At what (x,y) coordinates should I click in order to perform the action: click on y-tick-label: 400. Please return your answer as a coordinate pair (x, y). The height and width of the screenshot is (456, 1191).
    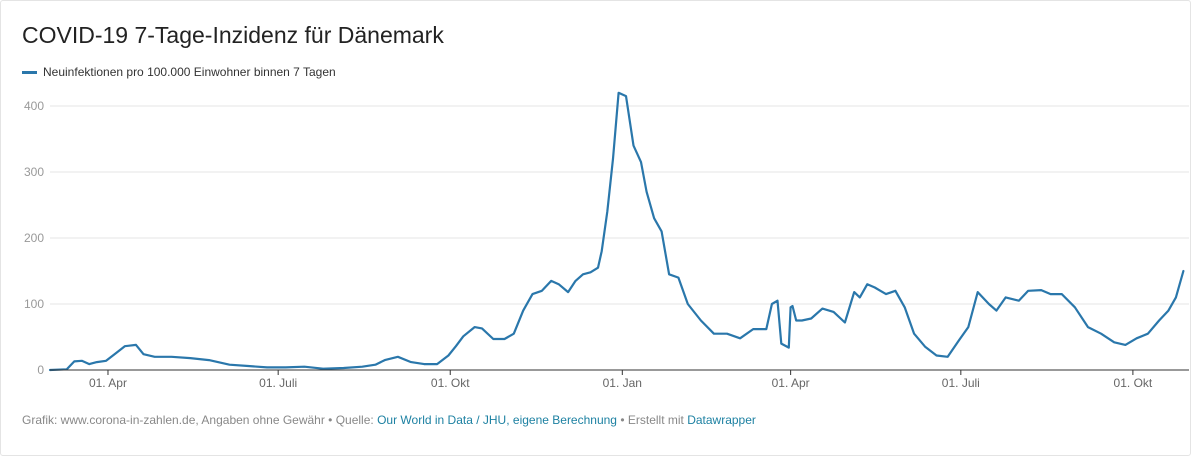
    Looking at the image, I should click on (34, 106).